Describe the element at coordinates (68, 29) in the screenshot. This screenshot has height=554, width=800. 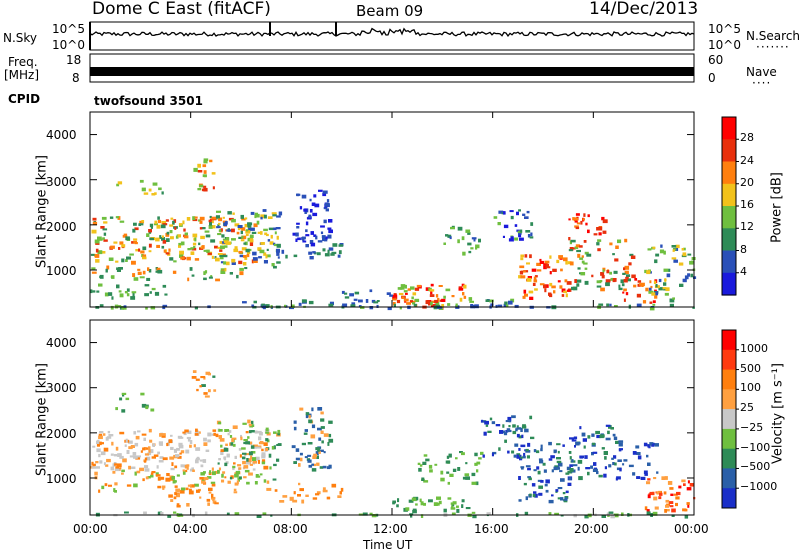
I see `nsky-tick-top: 10^5` at that location.